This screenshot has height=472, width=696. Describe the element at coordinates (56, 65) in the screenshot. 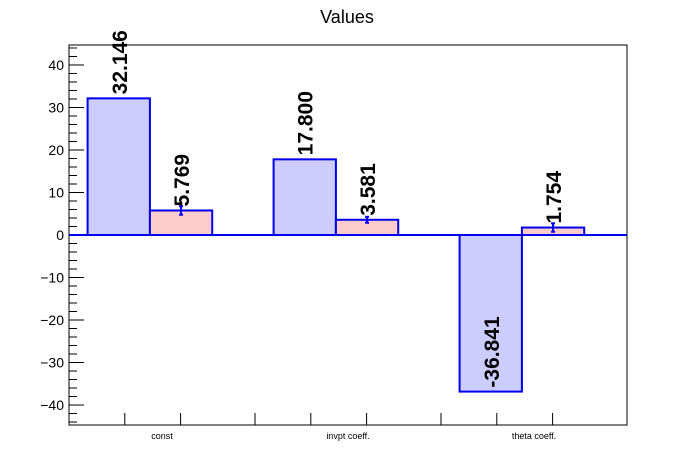

I see `y-tick-label: 40` at that location.